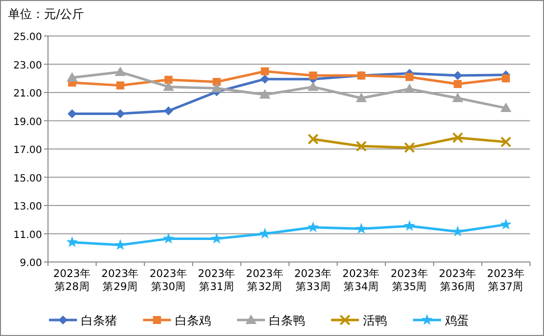 Image resolution: width=544 pixels, height=336 pixels. Describe the element at coordinates (27, 178) in the screenshot. I see `y-tick-label: 15.00` at that location.